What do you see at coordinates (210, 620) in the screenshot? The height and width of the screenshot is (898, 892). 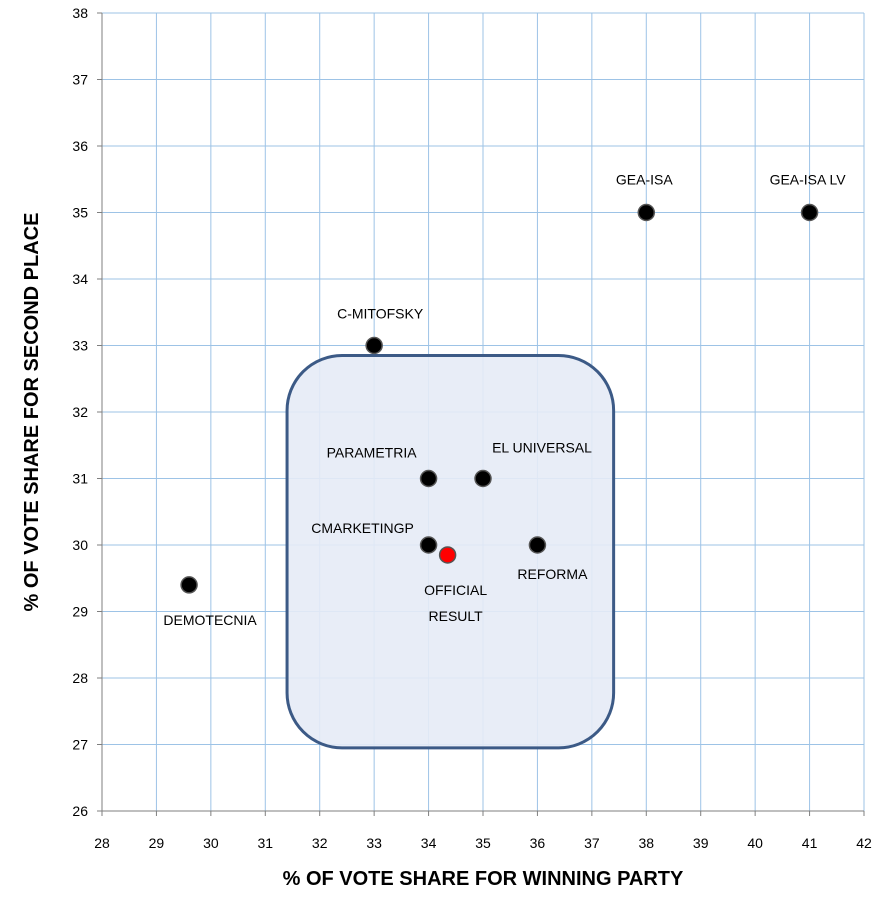 I see `point-label: DEMOTECNIA` at bounding box center [210, 620].